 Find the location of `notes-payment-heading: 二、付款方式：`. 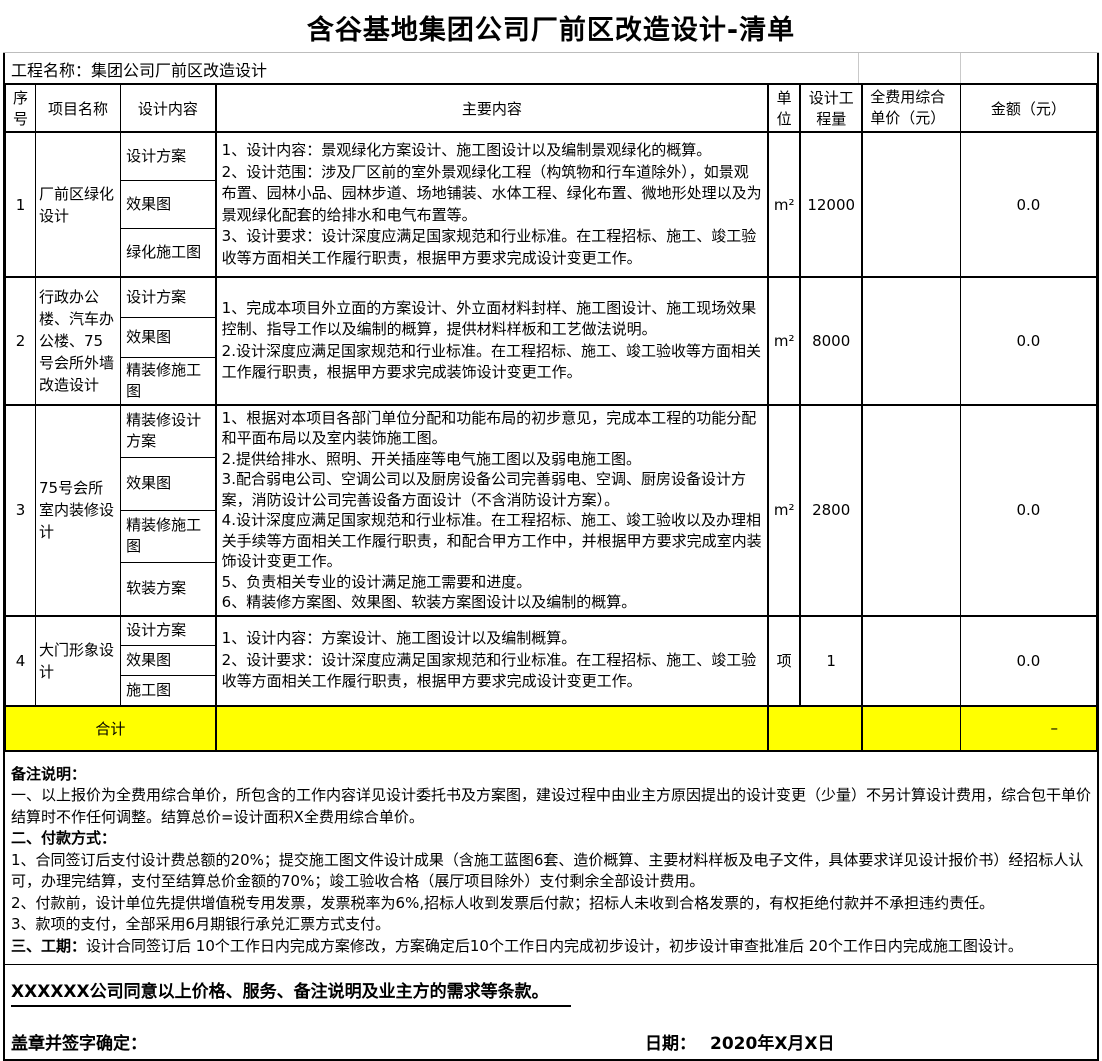

notes-payment-heading: 二、付款方式： is located at coordinates (64, 838).